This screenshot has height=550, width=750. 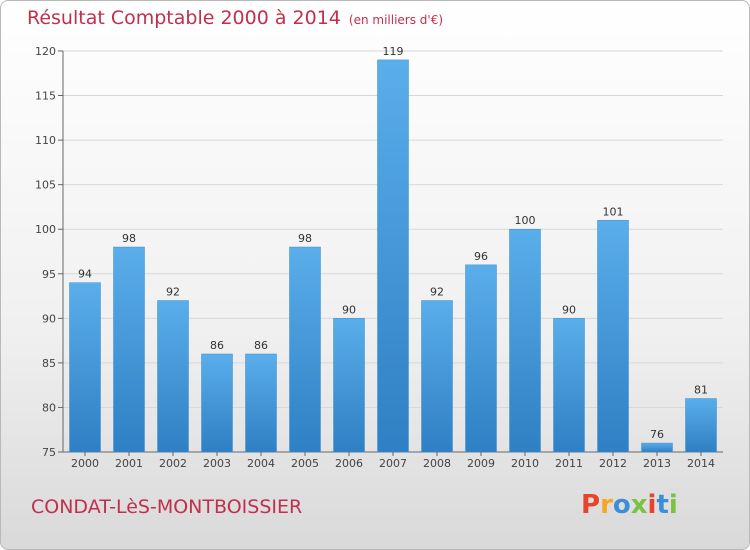 What do you see at coordinates (701, 390) in the screenshot?
I see `data-label: 81` at bounding box center [701, 390].